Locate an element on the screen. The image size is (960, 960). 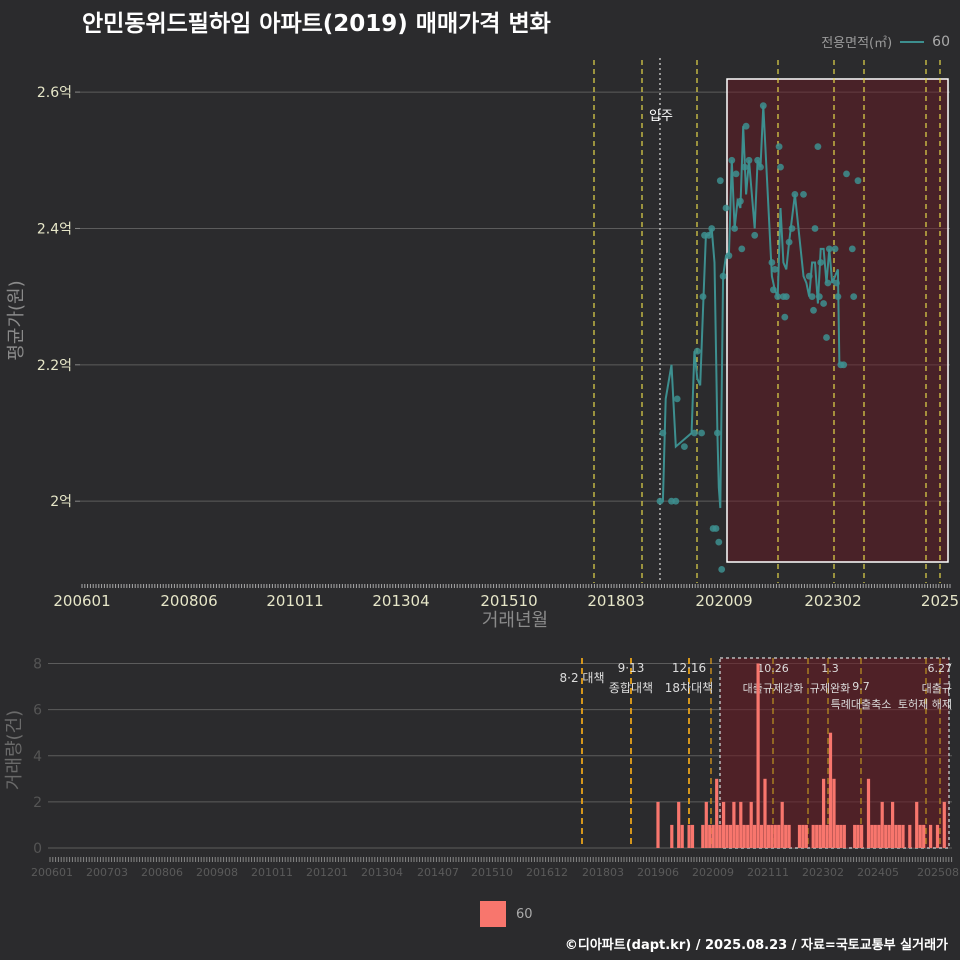
vol-x-tick-label: 201510 is located at coordinates (492, 872).